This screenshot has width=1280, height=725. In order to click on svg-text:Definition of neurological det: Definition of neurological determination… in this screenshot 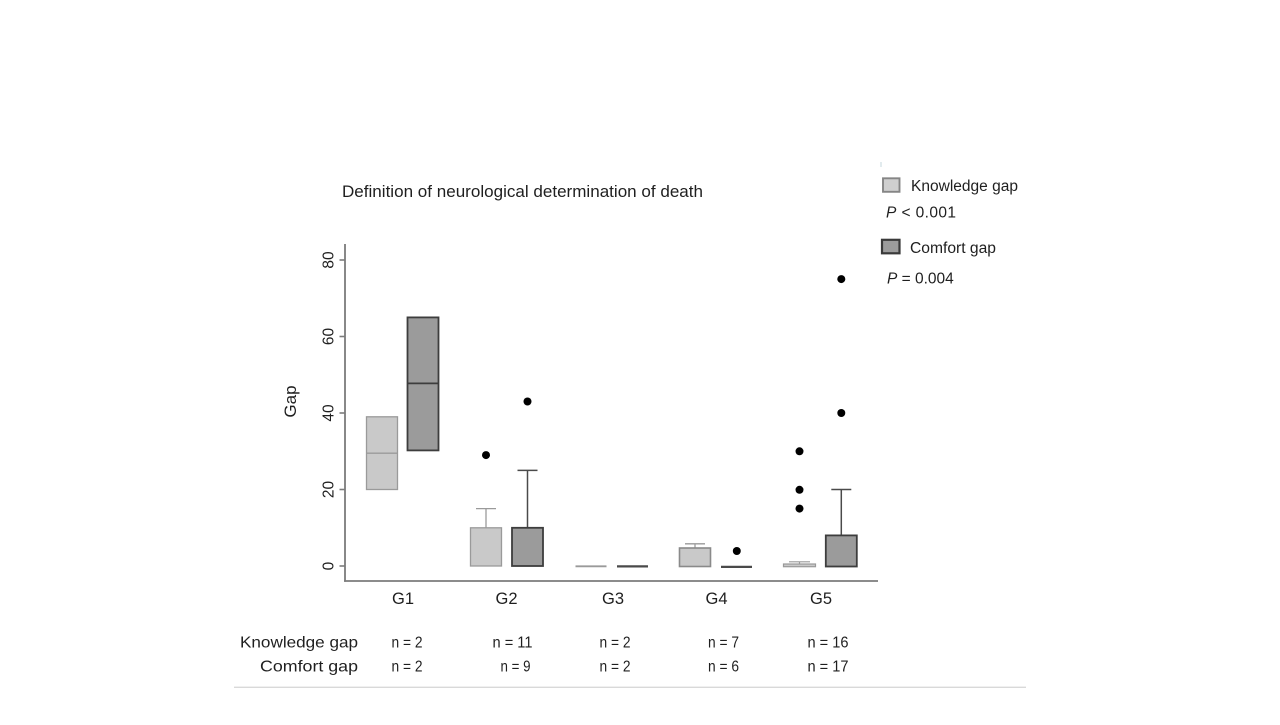, I will do `click(522, 191)`.